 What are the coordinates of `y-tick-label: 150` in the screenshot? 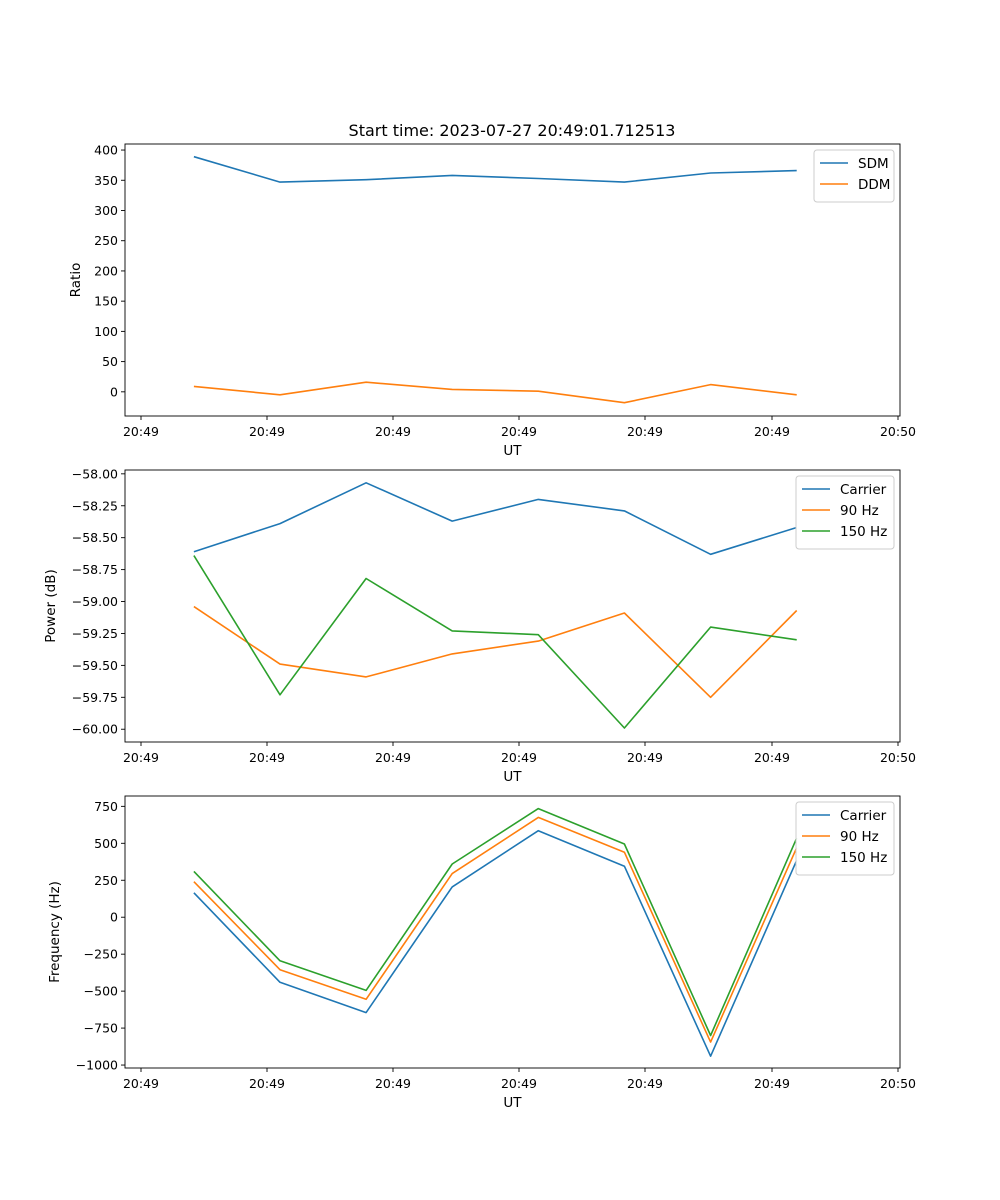 It's located at (106, 301).